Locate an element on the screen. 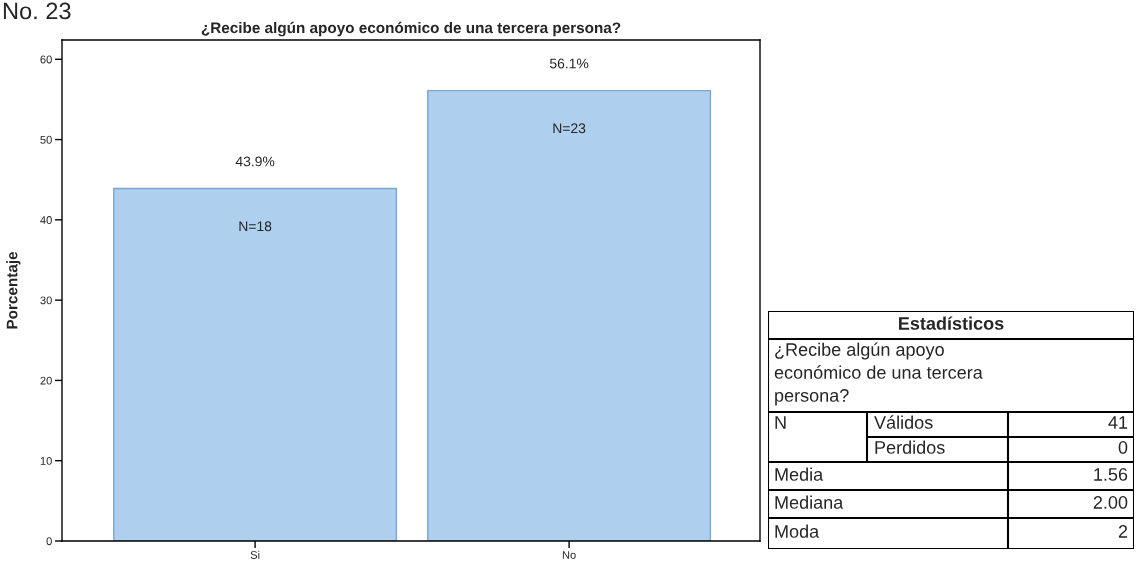  x-tick-label: Si is located at coordinates (255, 554).